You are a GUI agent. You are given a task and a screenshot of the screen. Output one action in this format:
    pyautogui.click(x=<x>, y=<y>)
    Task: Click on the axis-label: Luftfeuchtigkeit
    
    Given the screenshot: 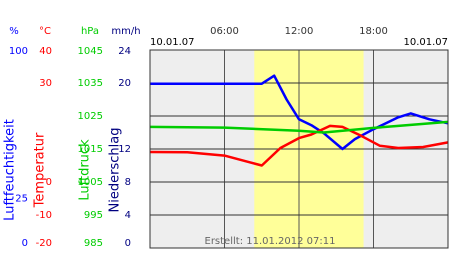 What is the action you would take?
    pyautogui.click(x=10, y=170)
    